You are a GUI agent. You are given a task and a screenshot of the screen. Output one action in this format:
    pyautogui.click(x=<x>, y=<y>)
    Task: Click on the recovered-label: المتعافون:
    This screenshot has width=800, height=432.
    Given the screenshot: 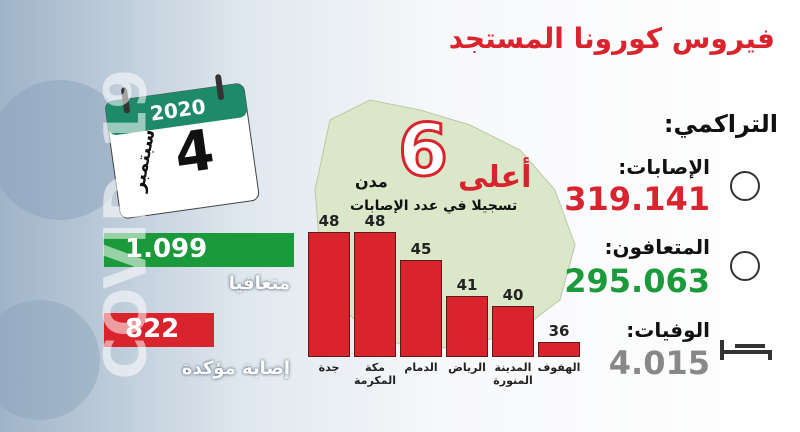 What is the action you would take?
    pyautogui.click(x=657, y=247)
    